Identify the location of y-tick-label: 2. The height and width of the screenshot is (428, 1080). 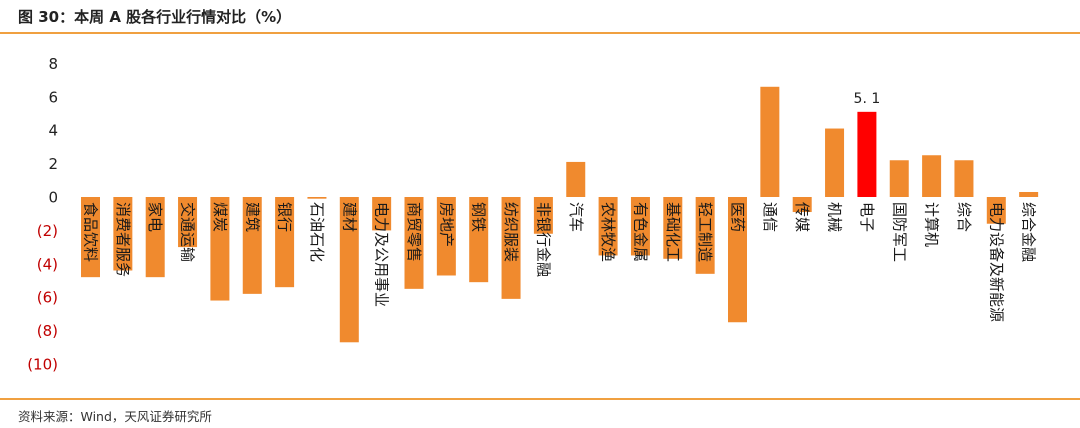
(53, 164).